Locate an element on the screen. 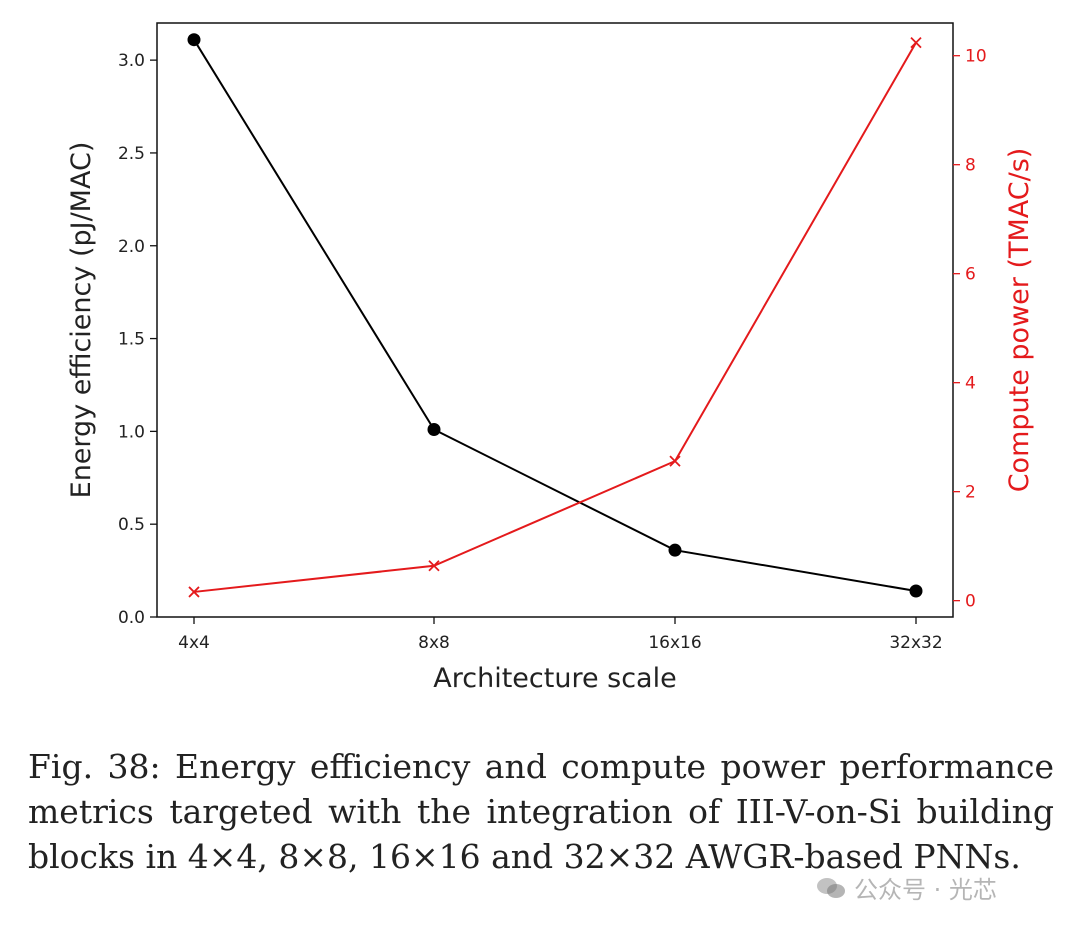  left-axis-ticks: 0.0 0.5 1.0 1.5 2.0 2.5 3.0 is located at coordinates (137, 339).